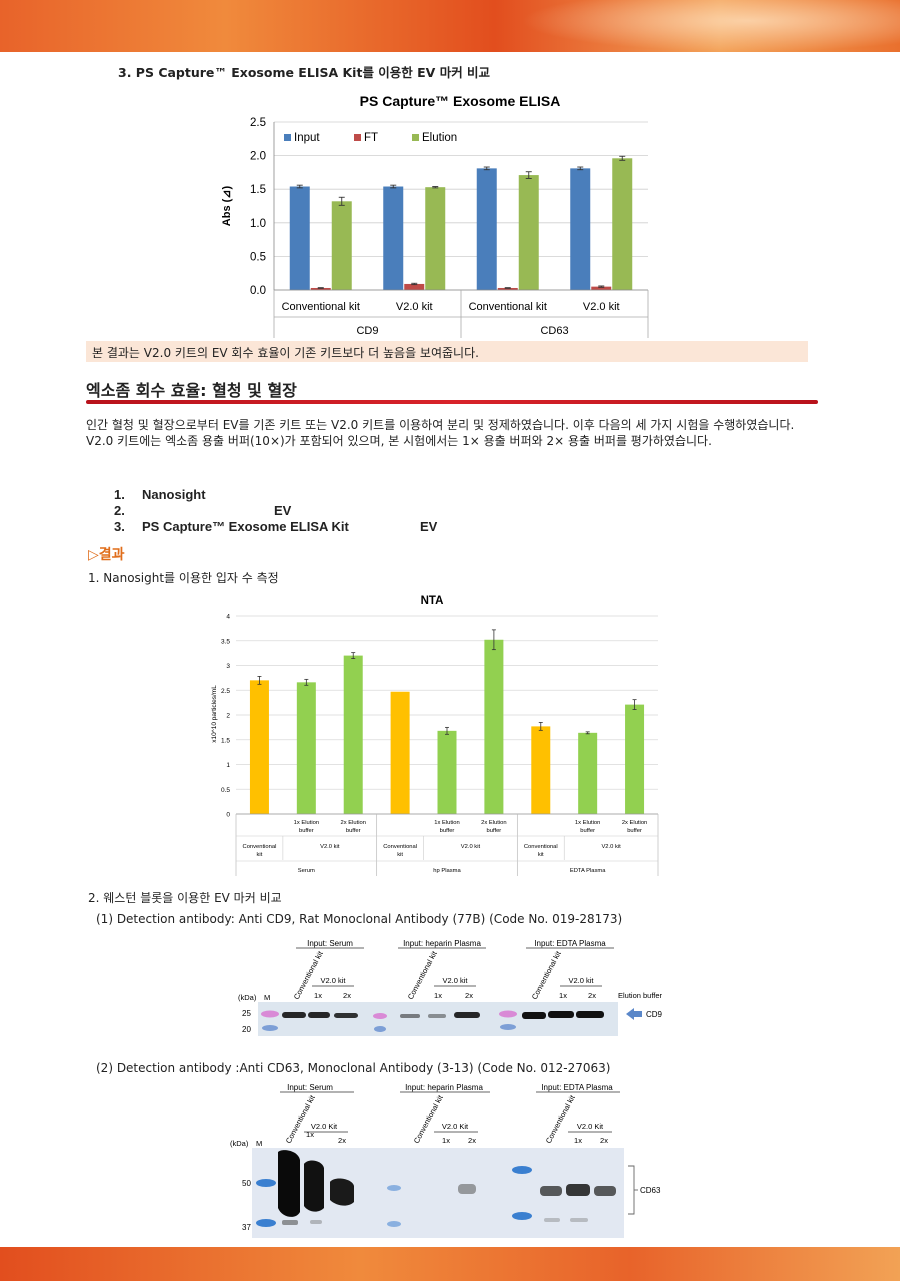  What do you see at coordinates (247, 997) in the screenshot?
I see `kda-label: (kDa)` at bounding box center [247, 997].